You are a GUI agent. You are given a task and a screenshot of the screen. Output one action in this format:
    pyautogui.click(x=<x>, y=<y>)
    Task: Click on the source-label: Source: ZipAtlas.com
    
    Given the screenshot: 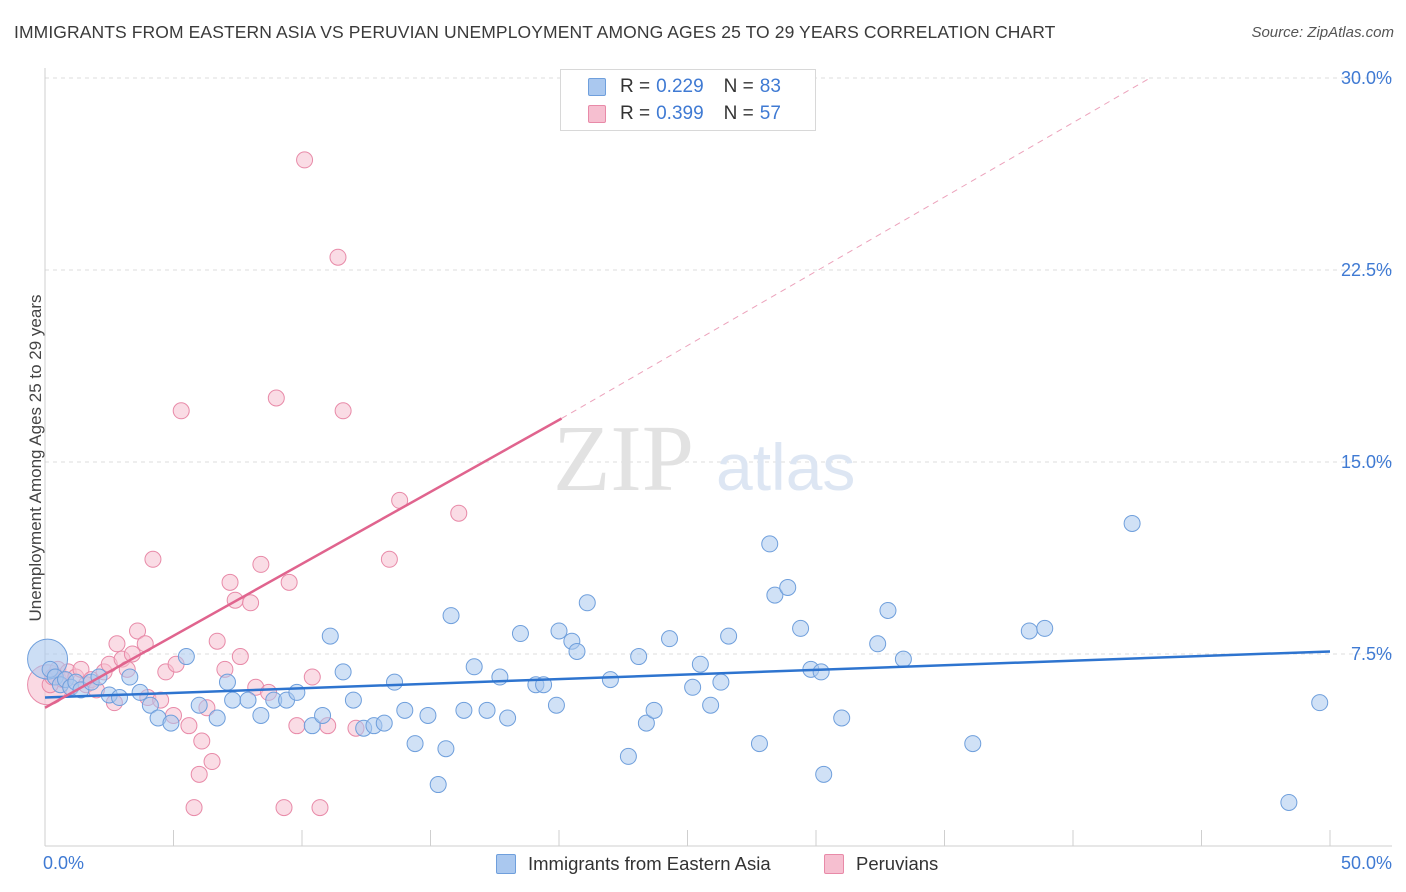 What is the action you would take?
    pyautogui.click(x=1322, y=32)
    